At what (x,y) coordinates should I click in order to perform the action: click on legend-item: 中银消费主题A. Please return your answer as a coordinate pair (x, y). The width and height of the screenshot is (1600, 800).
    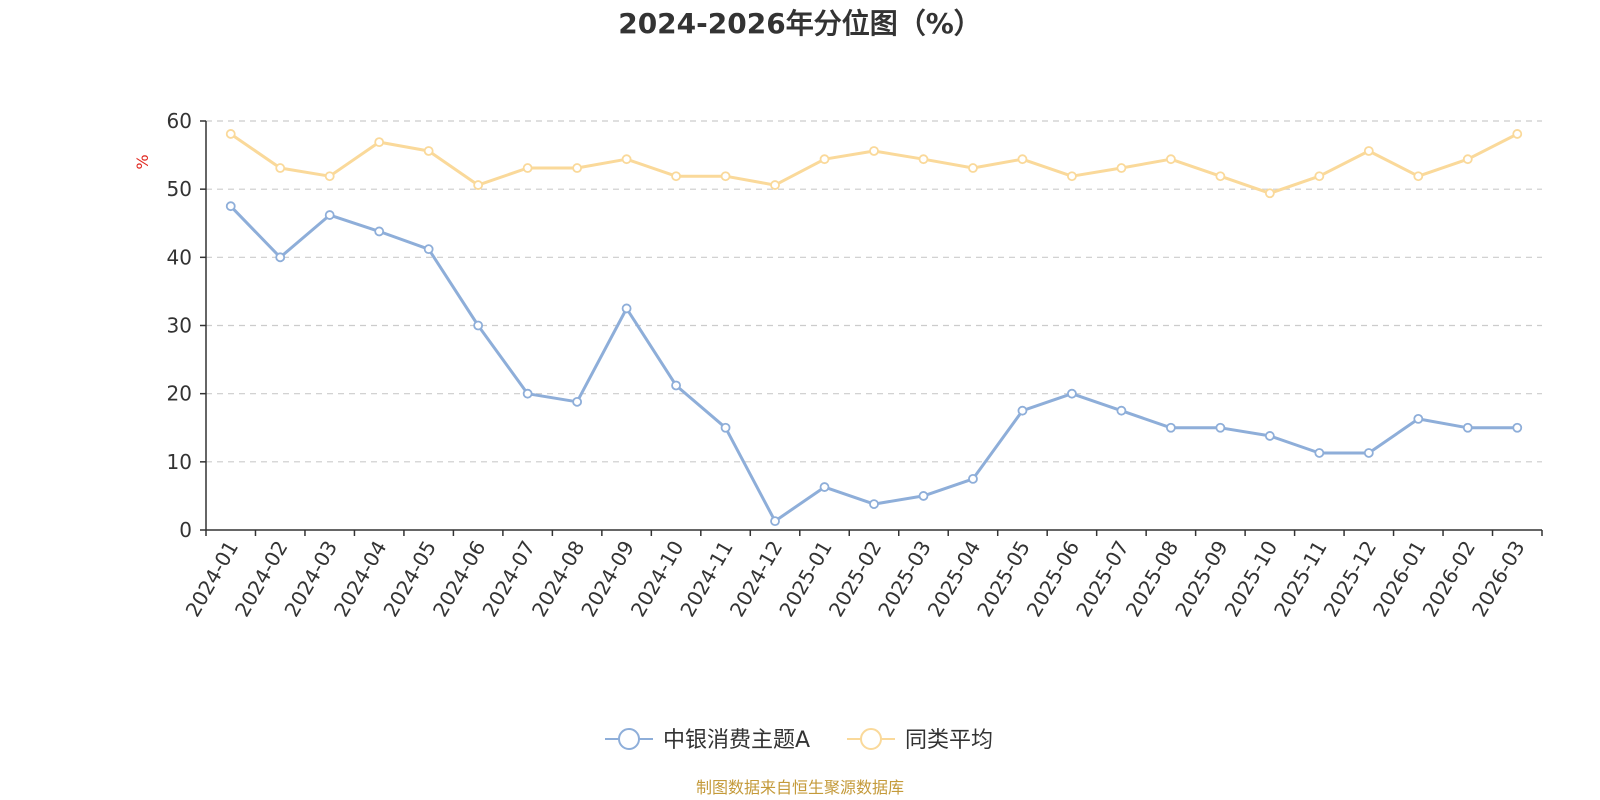
    Looking at the image, I should click on (707, 740).